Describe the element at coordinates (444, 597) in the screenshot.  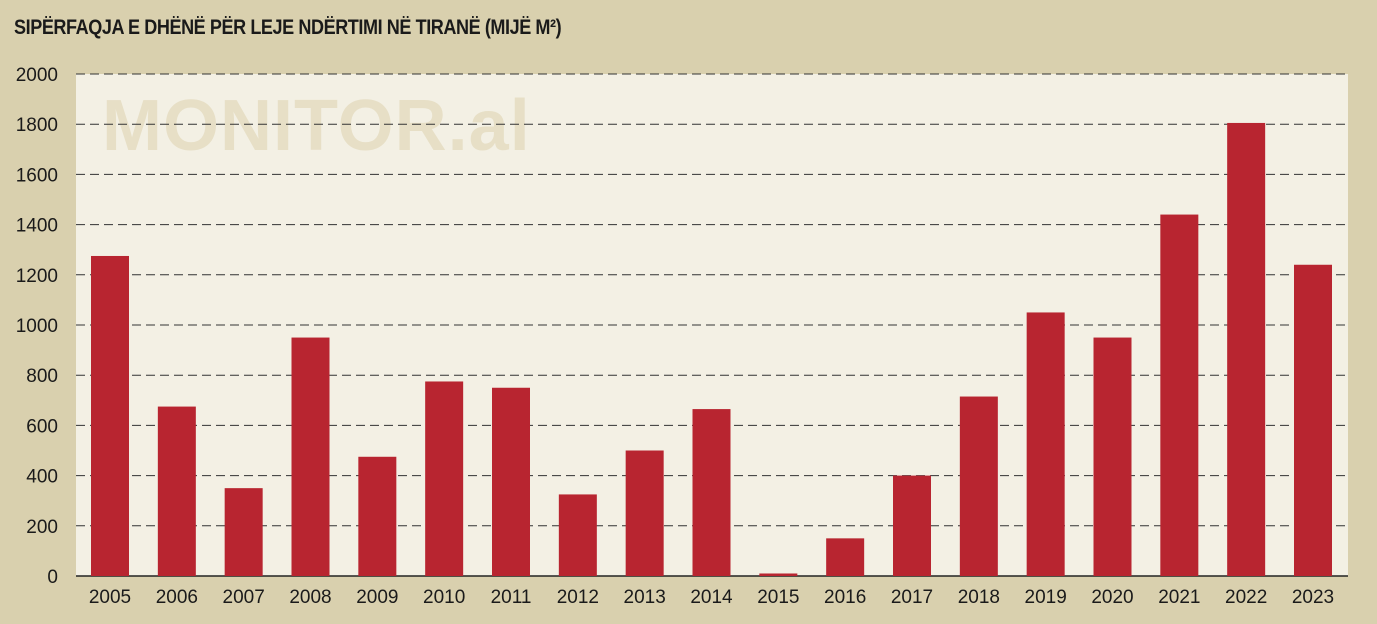
I see `x-tick-label: 2010` at that location.